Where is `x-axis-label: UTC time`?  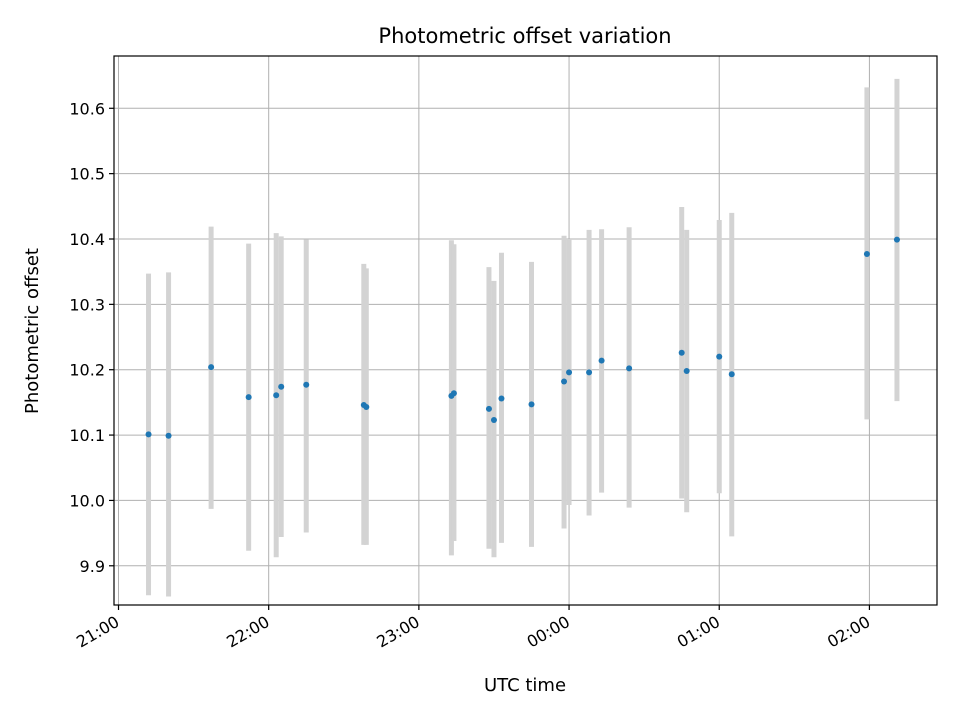 x-axis-label: UTC time is located at coordinates (525, 685).